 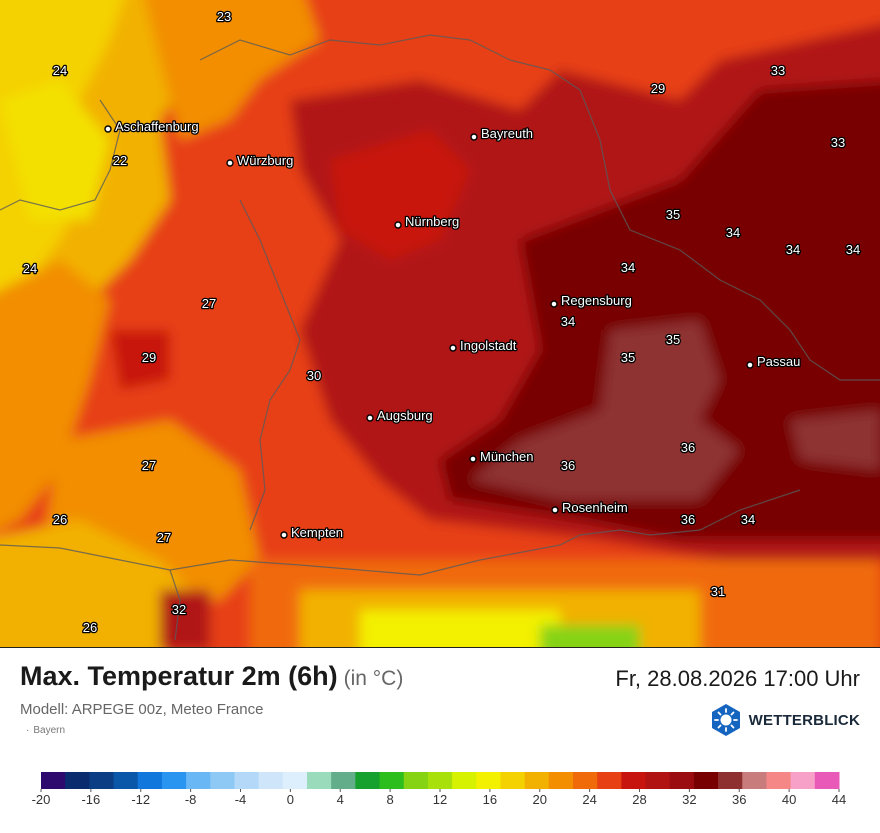 I want to click on brand-logo: WETTERBLICK, so click(x=784, y=720).